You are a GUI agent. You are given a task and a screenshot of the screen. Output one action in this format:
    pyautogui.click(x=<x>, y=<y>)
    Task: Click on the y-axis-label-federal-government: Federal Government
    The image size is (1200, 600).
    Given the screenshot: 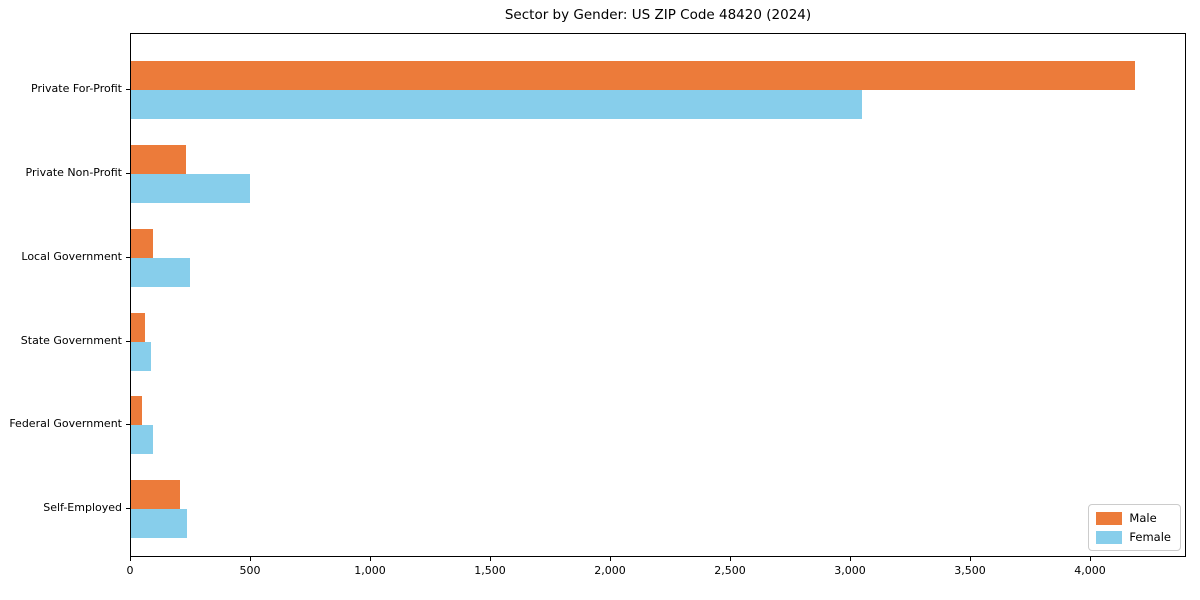 What is the action you would take?
    pyautogui.click(x=65, y=424)
    